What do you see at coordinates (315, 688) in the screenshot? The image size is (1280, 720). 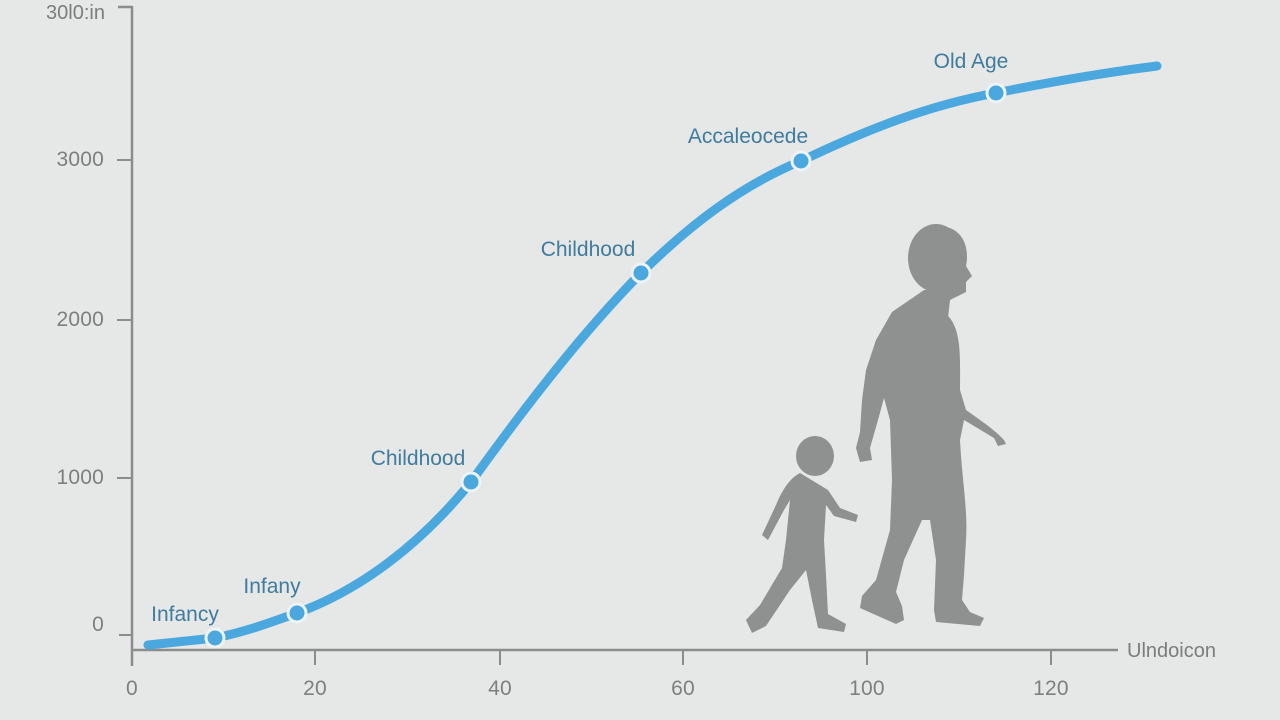 I see `x-tick-label-20: 20` at bounding box center [315, 688].